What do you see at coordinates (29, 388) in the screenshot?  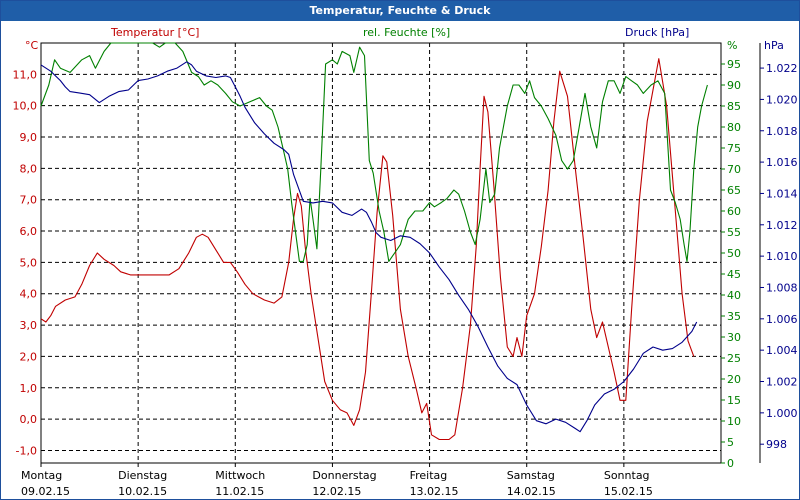 I see `temperature-tick: 1,0` at bounding box center [29, 388].